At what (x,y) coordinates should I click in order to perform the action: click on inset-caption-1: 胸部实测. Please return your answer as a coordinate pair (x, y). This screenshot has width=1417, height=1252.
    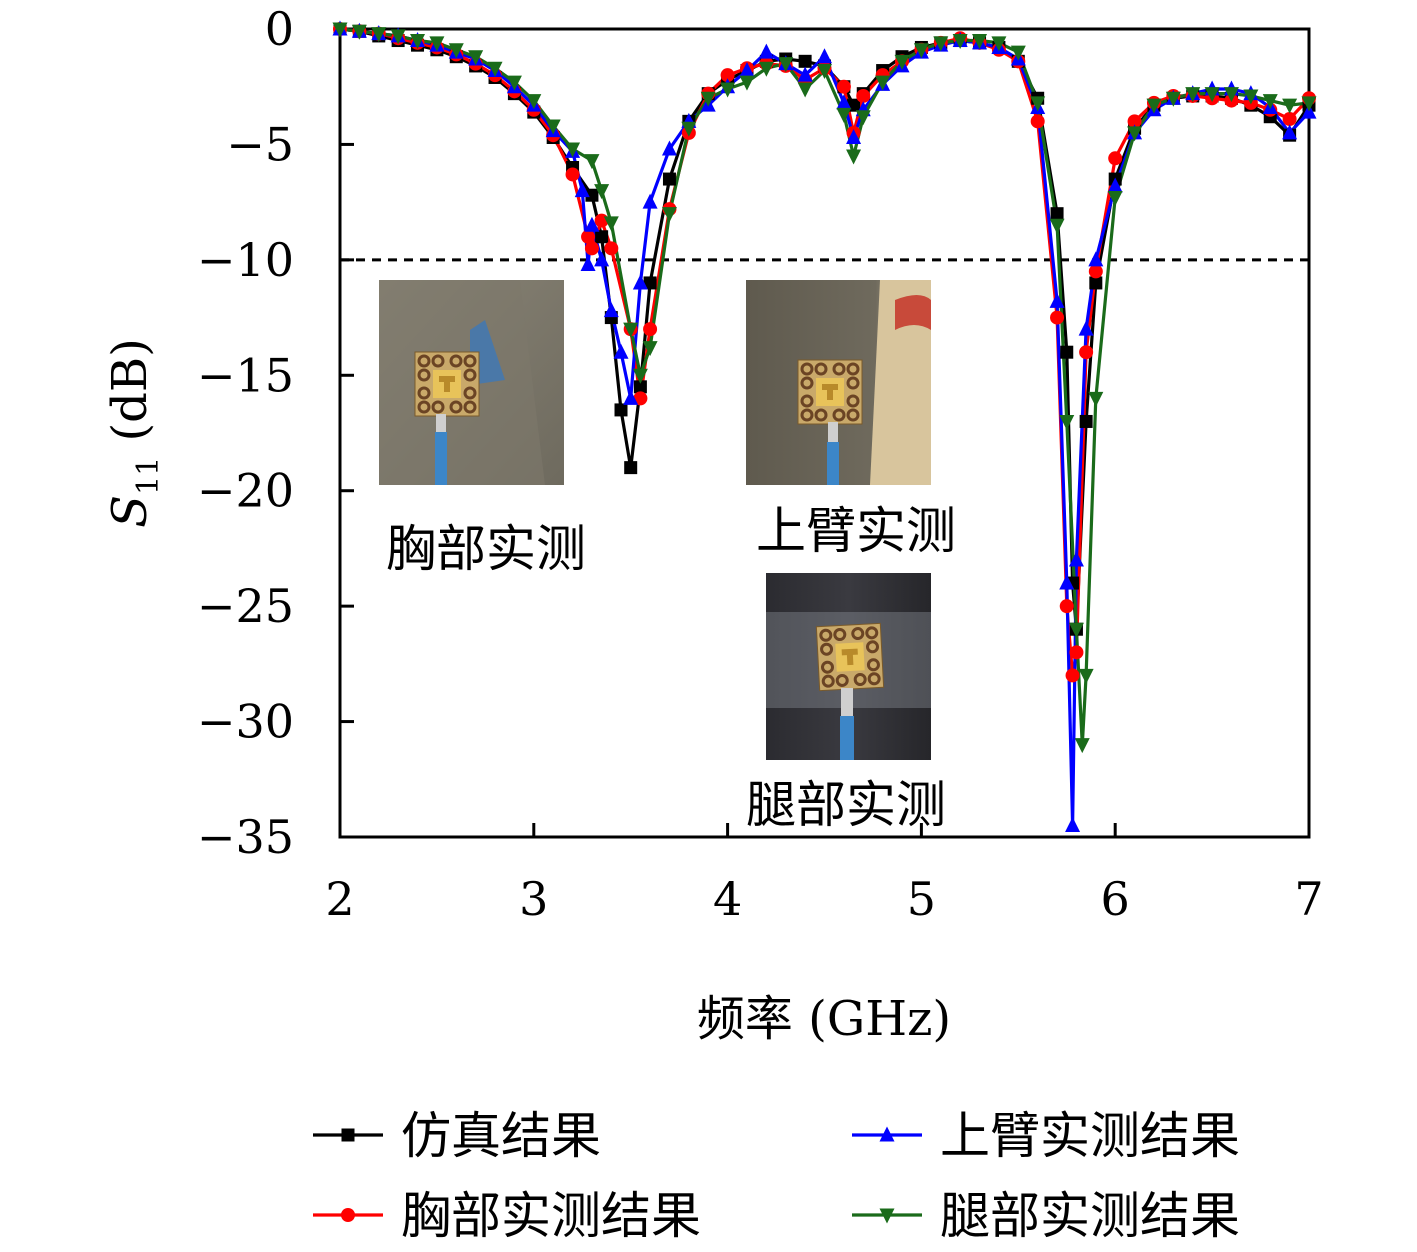
    Looking at the image, I should click on (486, 549).